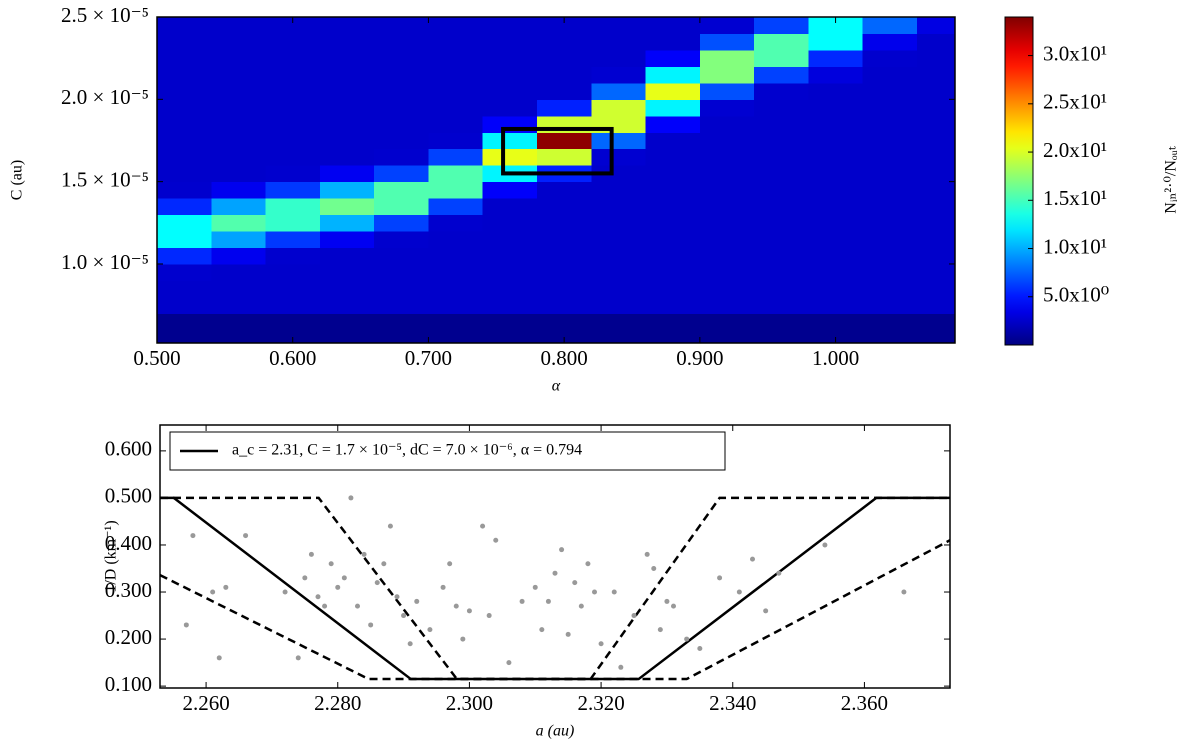  I want to click on line-series, so click(555, 610).